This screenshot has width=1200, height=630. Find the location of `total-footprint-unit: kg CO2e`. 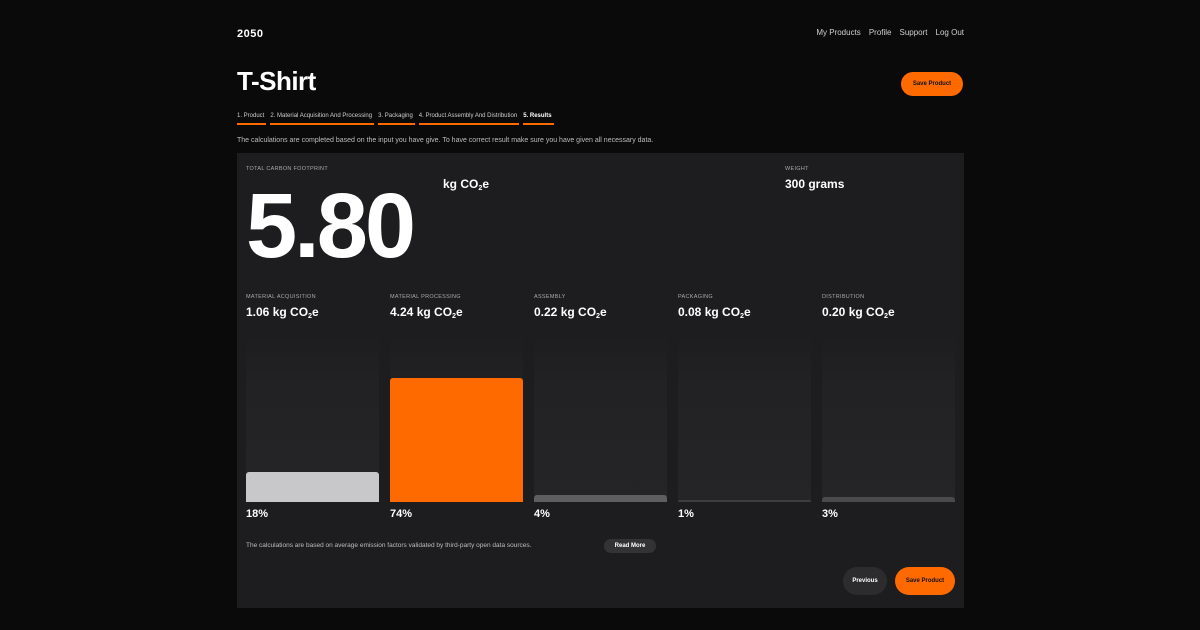

total-footprint-unit: kg CO2e is located at coordinates (466, 185).